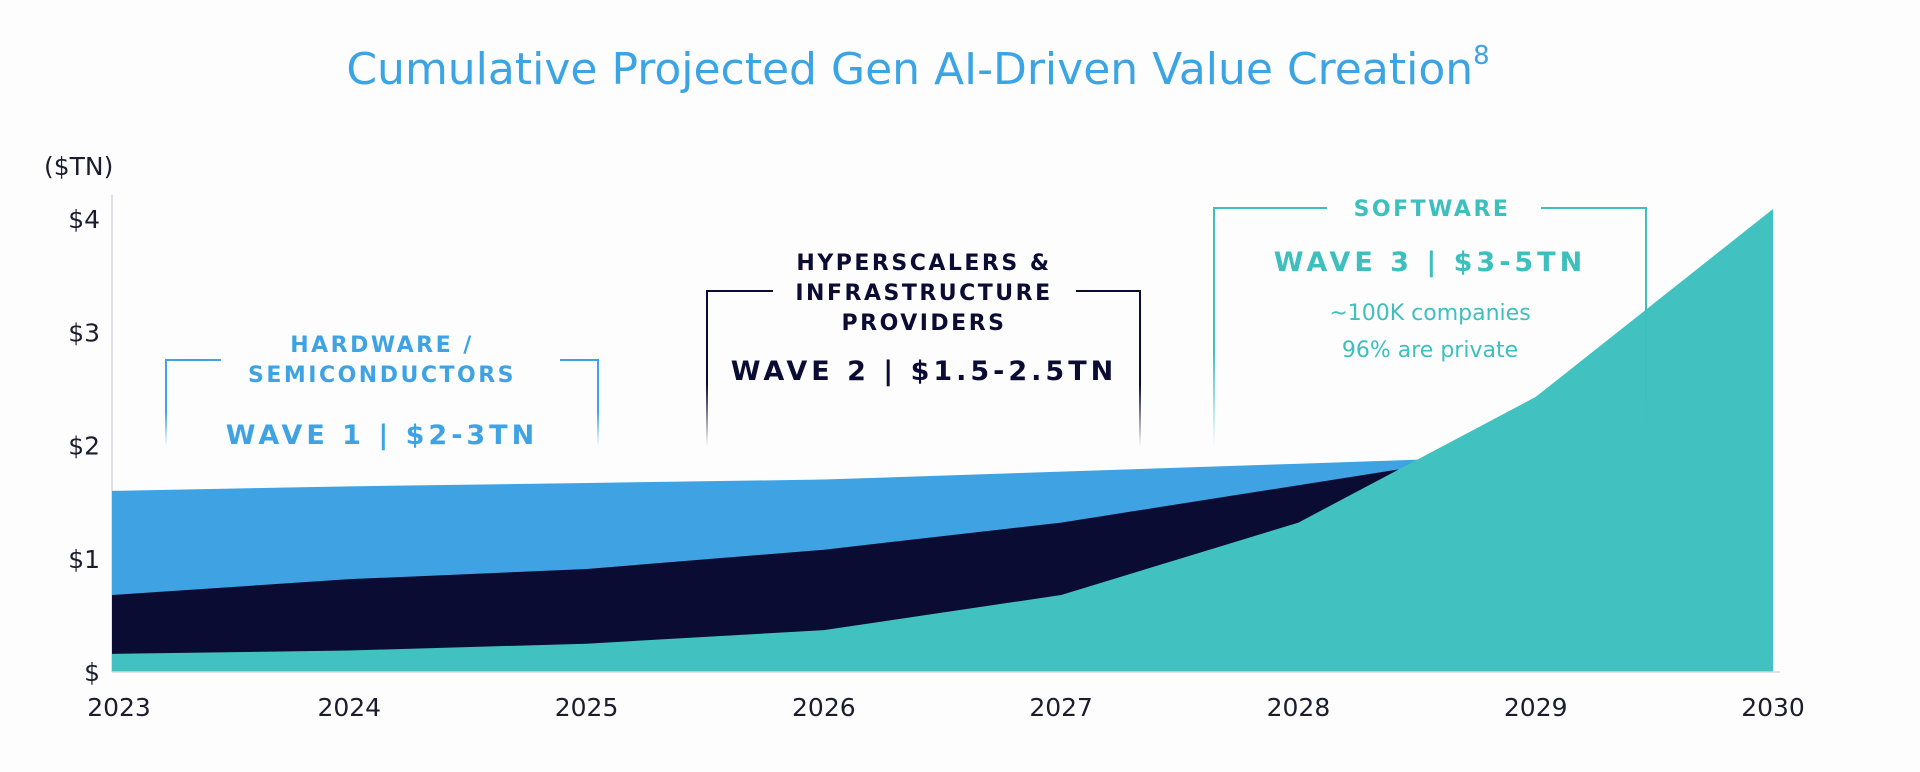 This screenshot has width=1920, height=772. Describe the element at coordinates (579, 402) in the screenshot. I see `wave1-bracket-right` at that location.